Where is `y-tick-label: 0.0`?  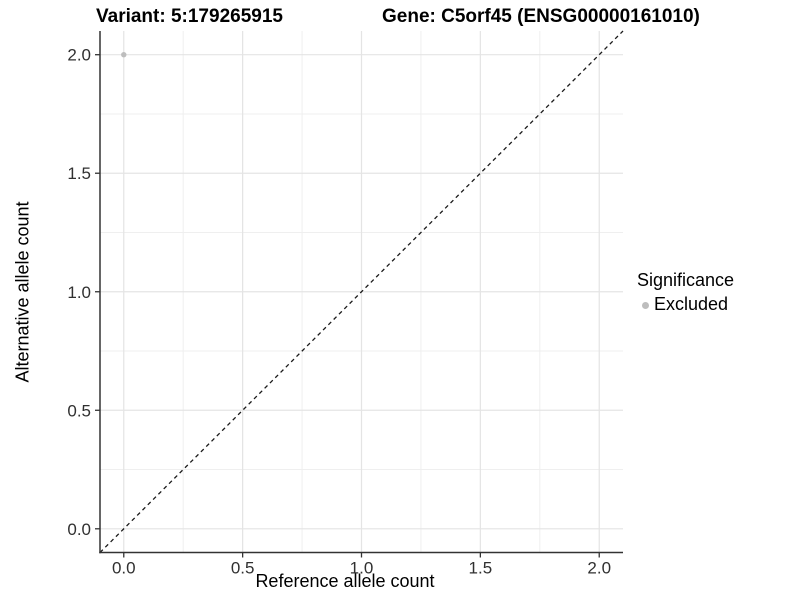
y-tick-label: 0.0 is located at coordinates (79, 529).